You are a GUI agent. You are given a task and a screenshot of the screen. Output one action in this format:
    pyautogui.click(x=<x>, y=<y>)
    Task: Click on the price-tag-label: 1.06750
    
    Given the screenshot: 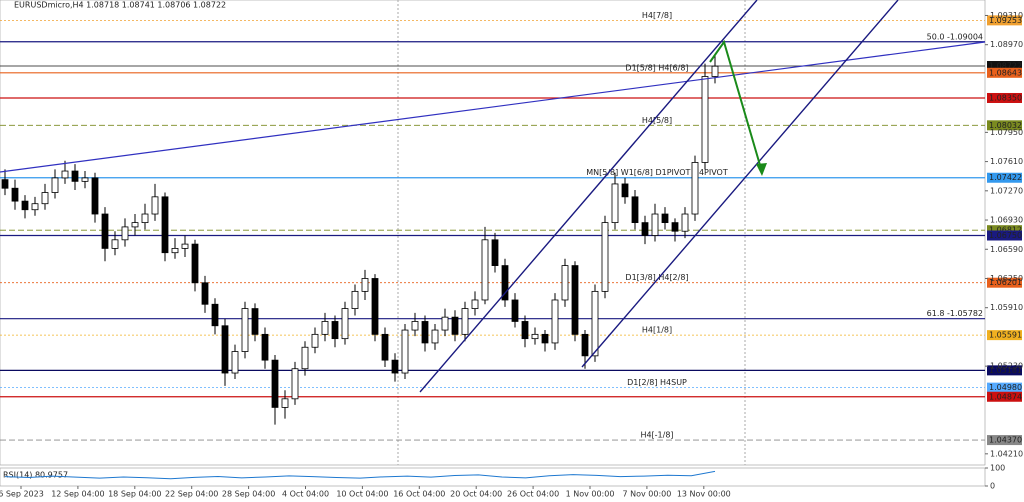 What is the action you would take?
    pyautogui.click(x=1005, y=235)
    